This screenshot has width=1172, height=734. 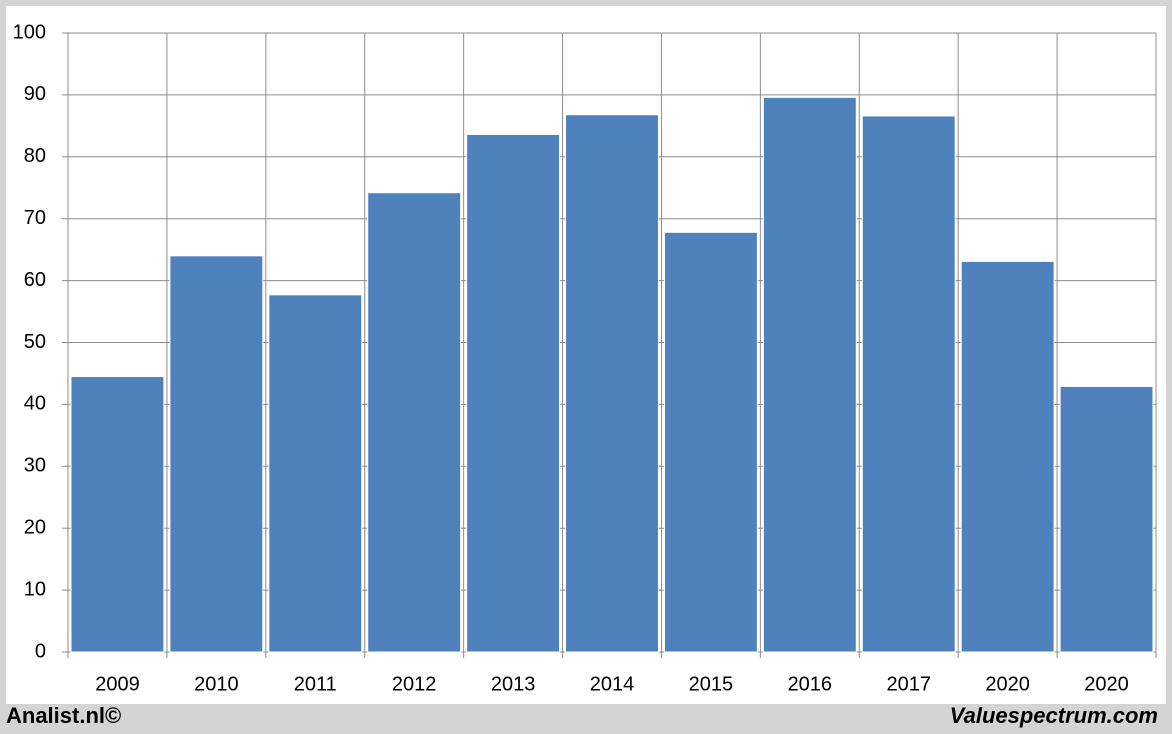 What do you see at coordinates (810, 684) in the screenshot?
I see `x-tick-label: 2016` at bounding box center [810, 684].